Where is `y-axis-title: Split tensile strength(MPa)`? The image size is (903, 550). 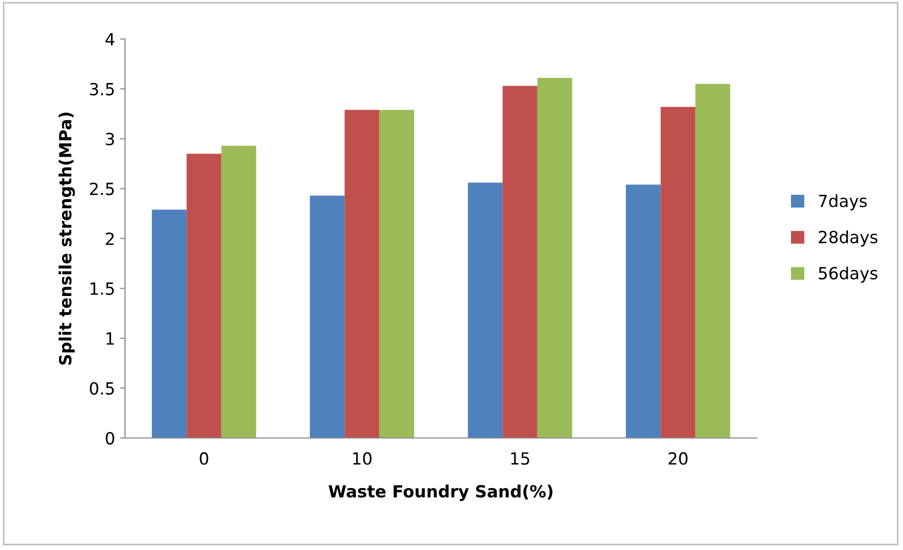
y-axis-title: Split tensile strength(MPa) is located at coordinates (66, 238).